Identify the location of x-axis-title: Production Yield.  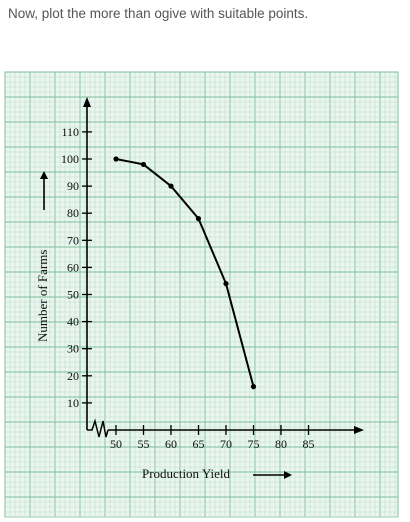
(186, 473).